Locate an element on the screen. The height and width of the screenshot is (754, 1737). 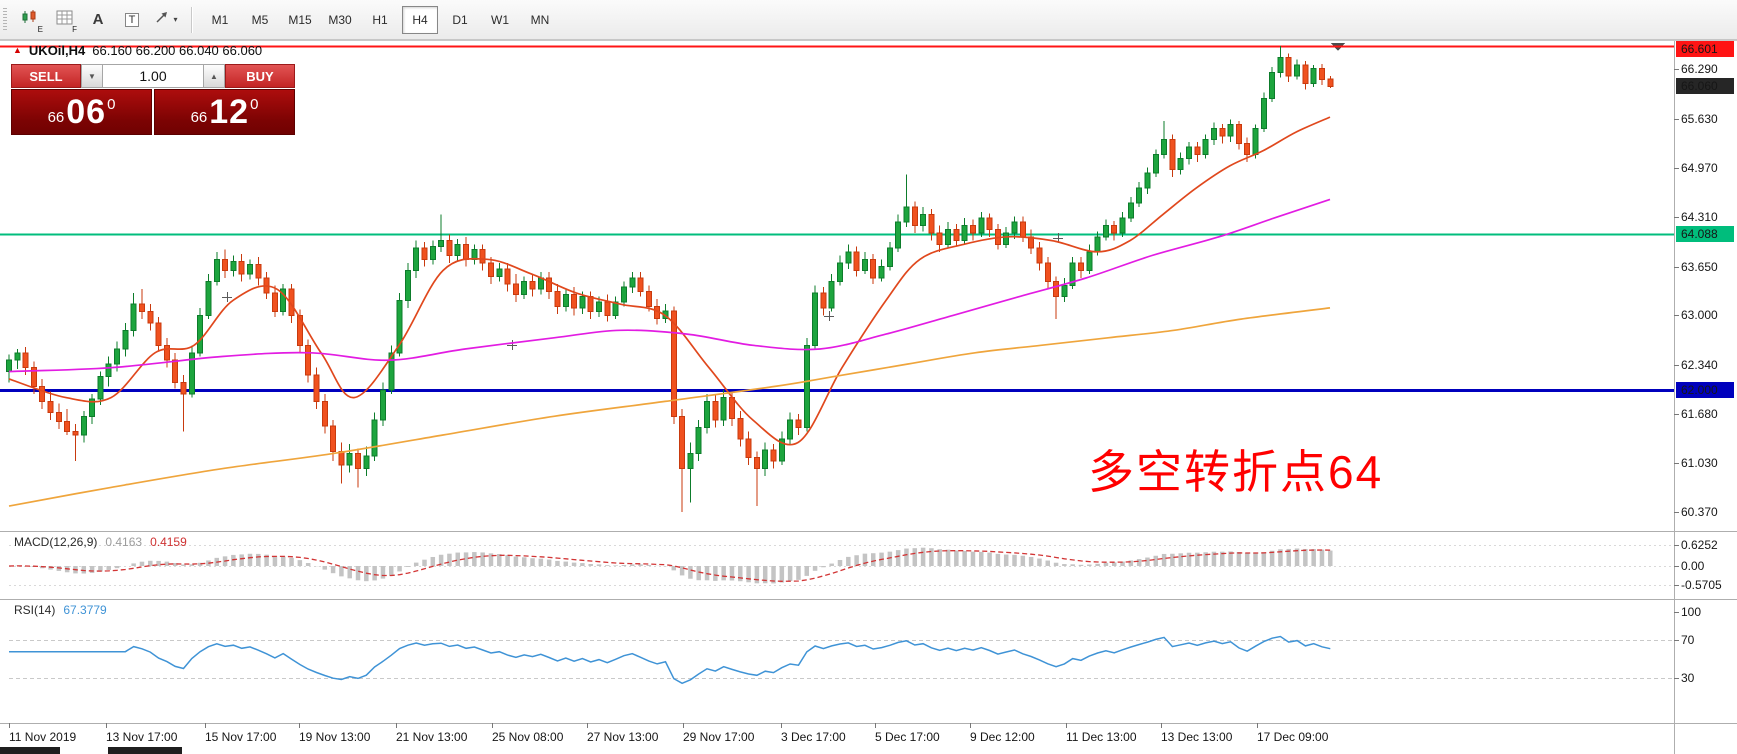
label-tool-button: T is located at coordinates (132, 20).